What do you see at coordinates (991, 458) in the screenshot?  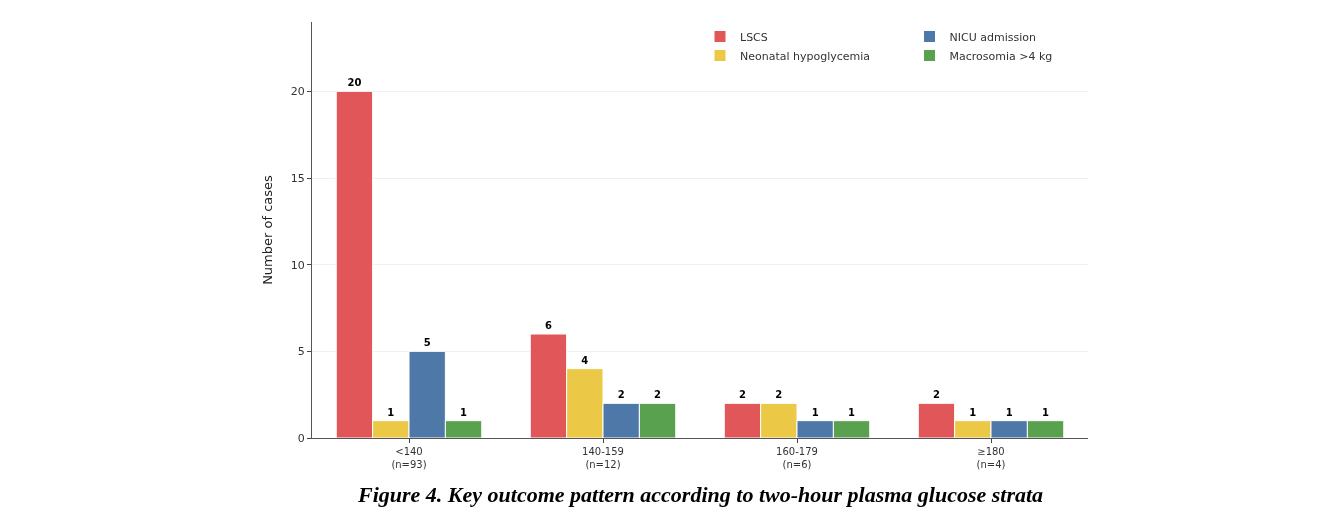 I see `x-tick-label: ≥180 (n=4)` at bounding box center [991, 458].